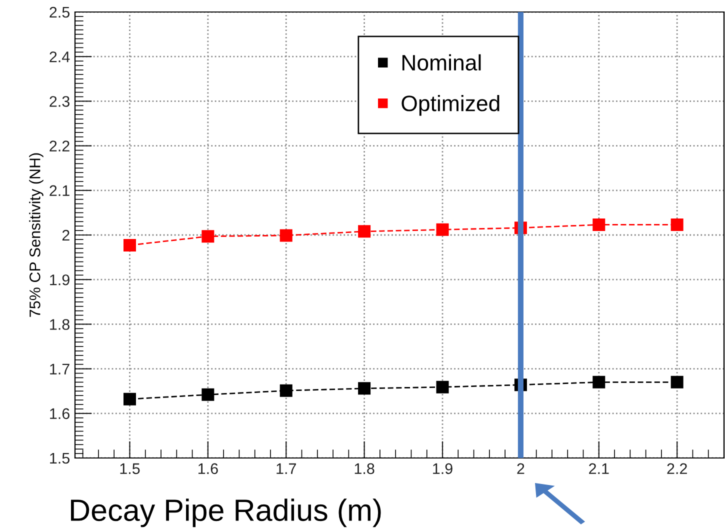 The width and height of the screenshot is (725, 531). I want to click on y-tick-label: 2.3, so click(60, 101).